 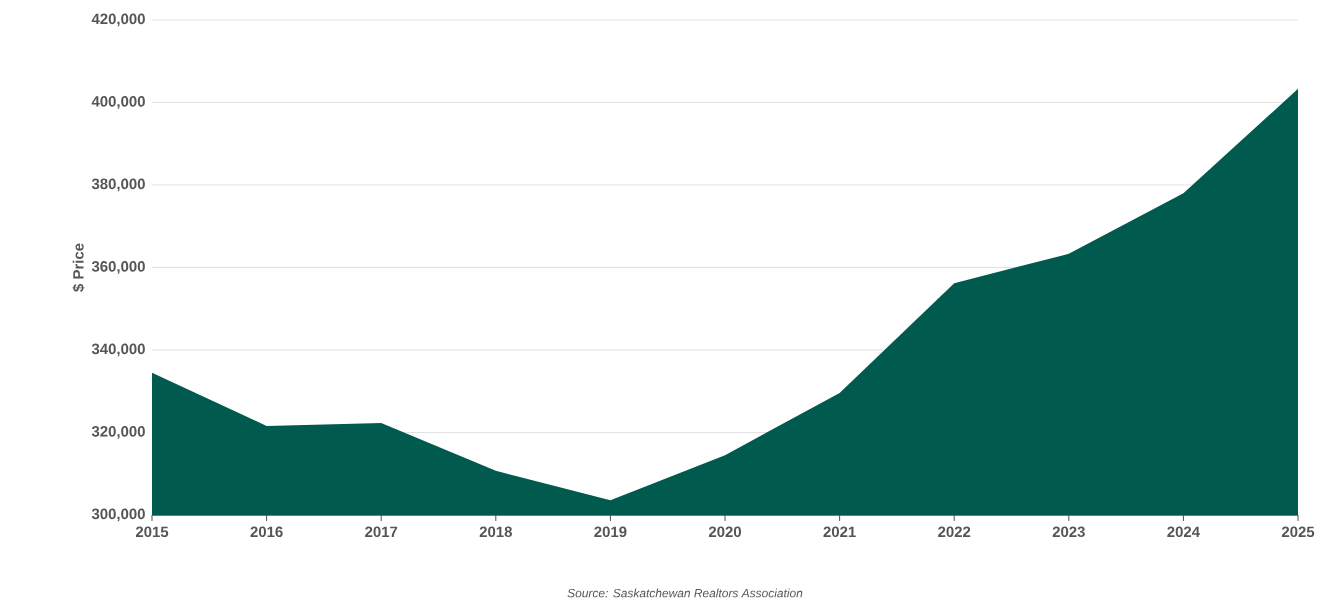 What do you see at coordinates (954, 532) in the screenshot?
I see `x-tick-label: 2022` at bounding box center [954, 532].